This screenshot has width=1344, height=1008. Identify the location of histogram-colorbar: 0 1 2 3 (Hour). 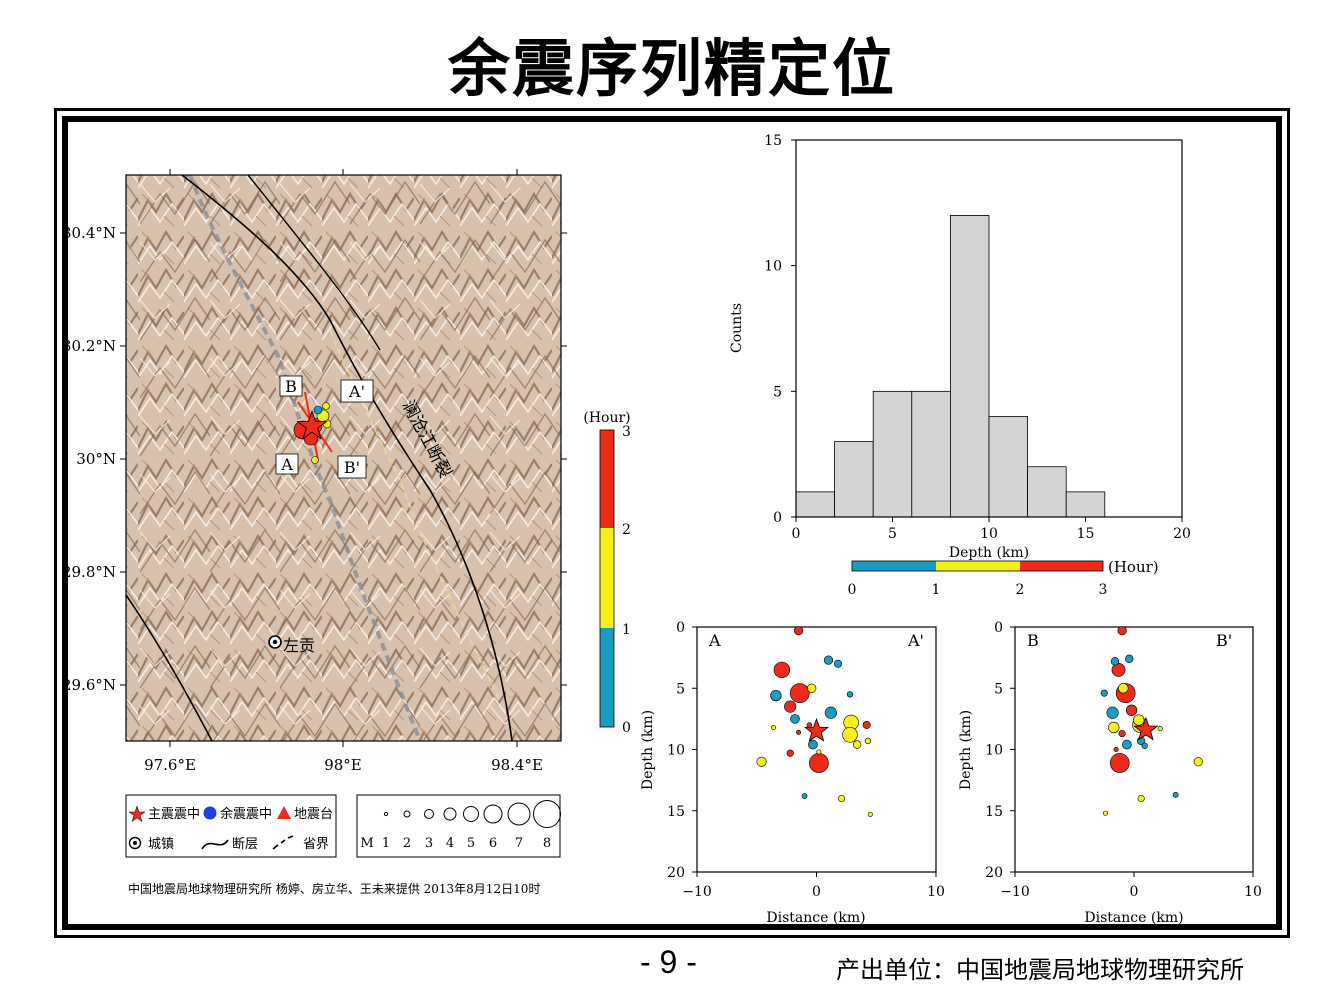
(1003, 578).